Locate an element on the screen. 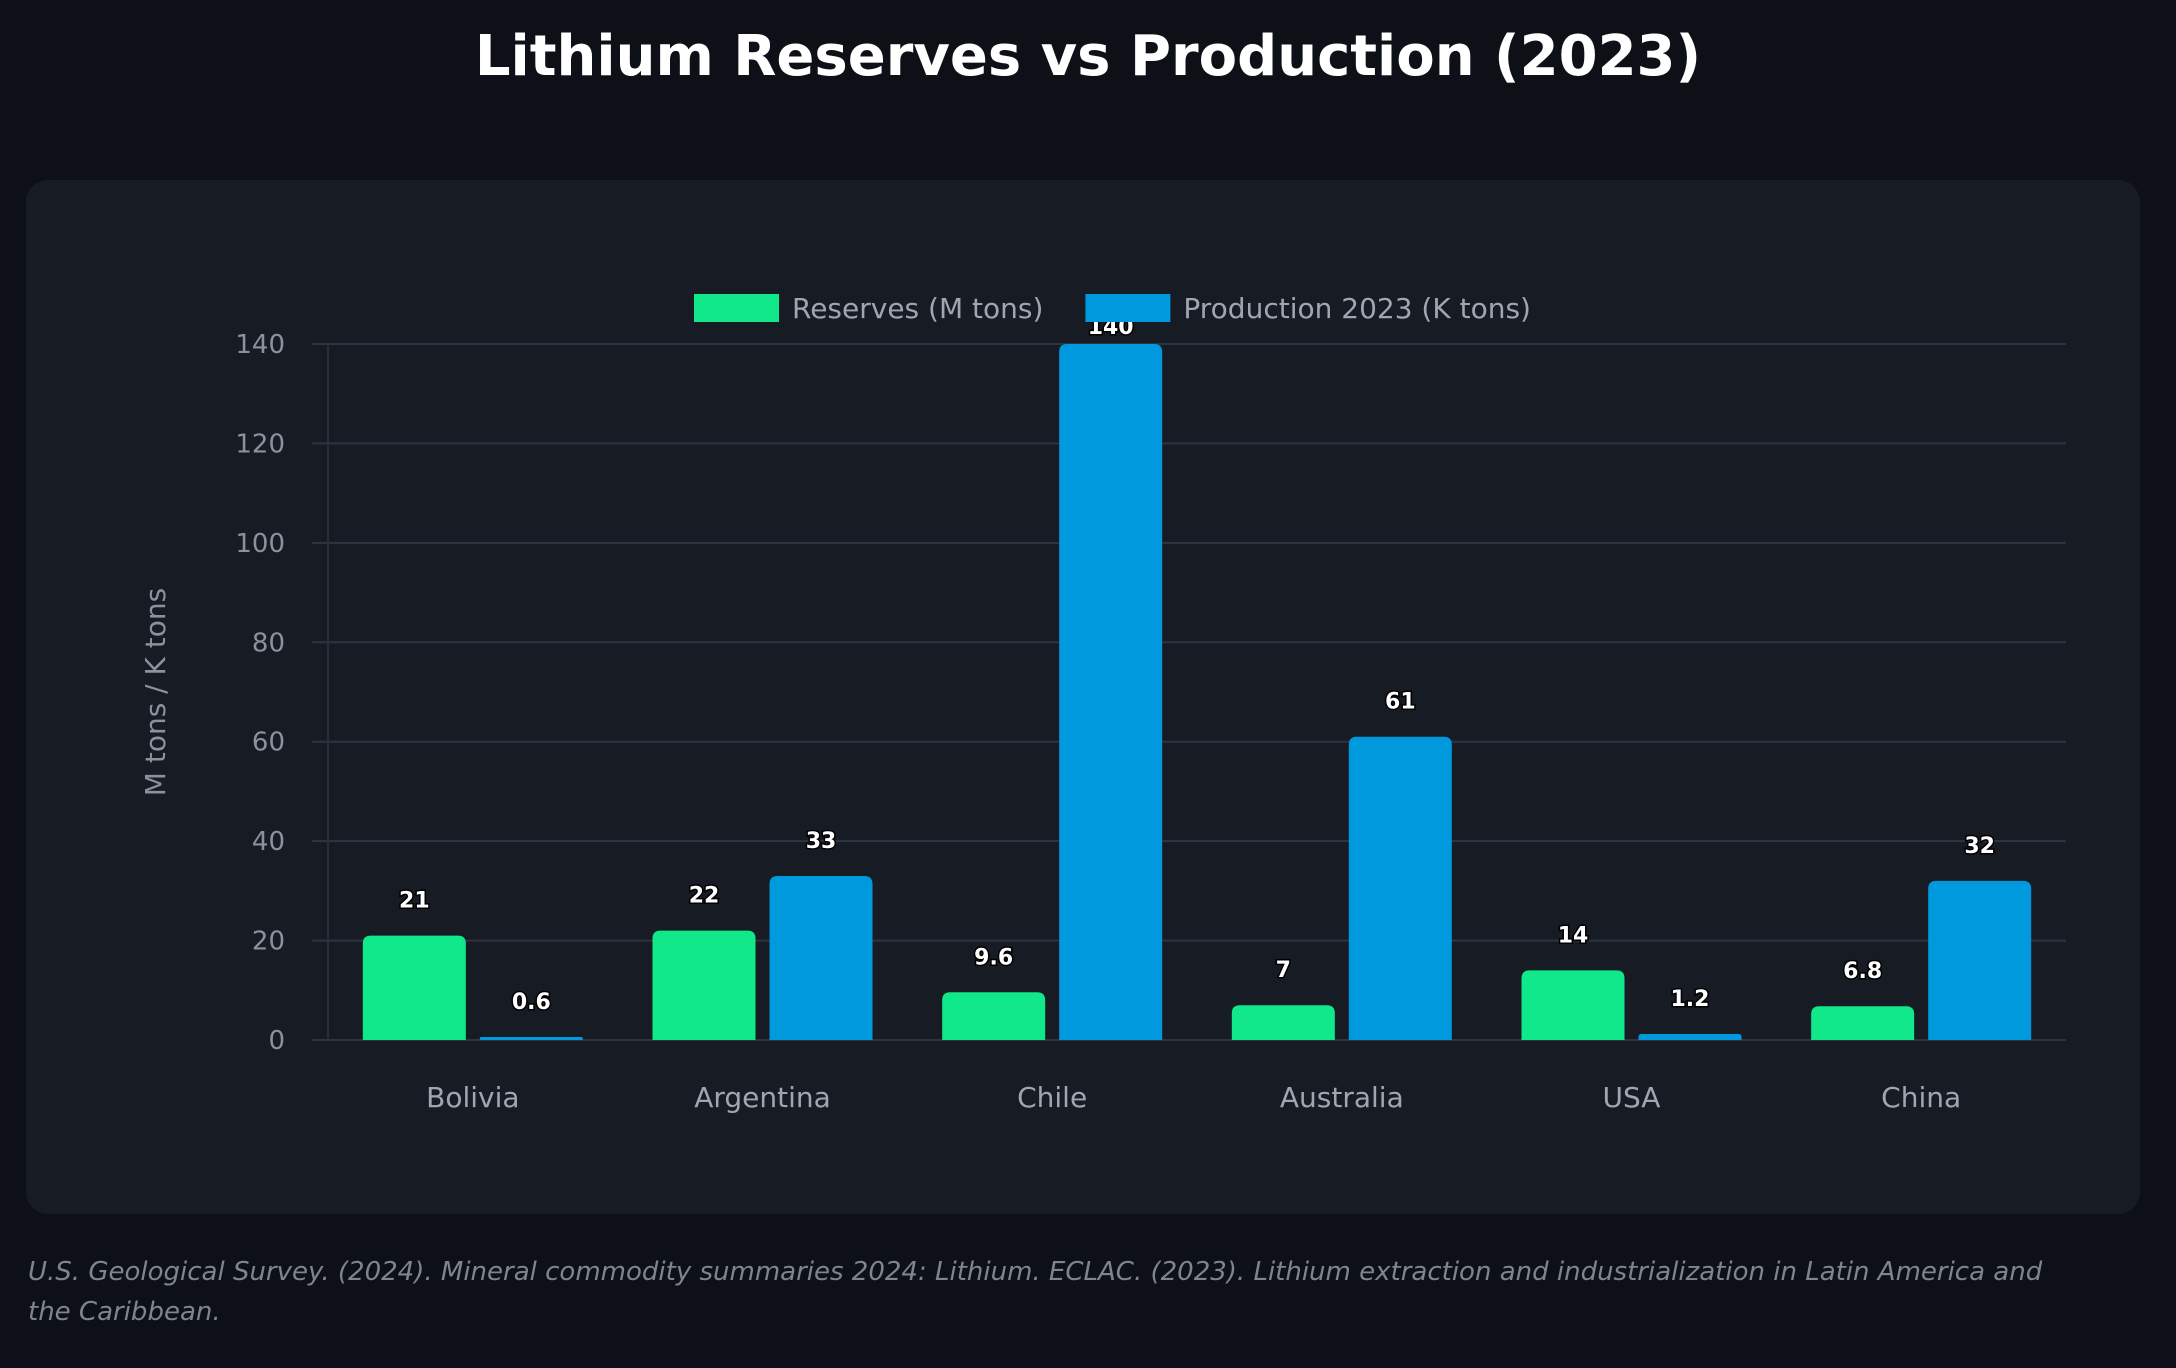 The width and height of the screenshot is (2176, 1368). data-label: 7 is located at coordinates (1283, 970).